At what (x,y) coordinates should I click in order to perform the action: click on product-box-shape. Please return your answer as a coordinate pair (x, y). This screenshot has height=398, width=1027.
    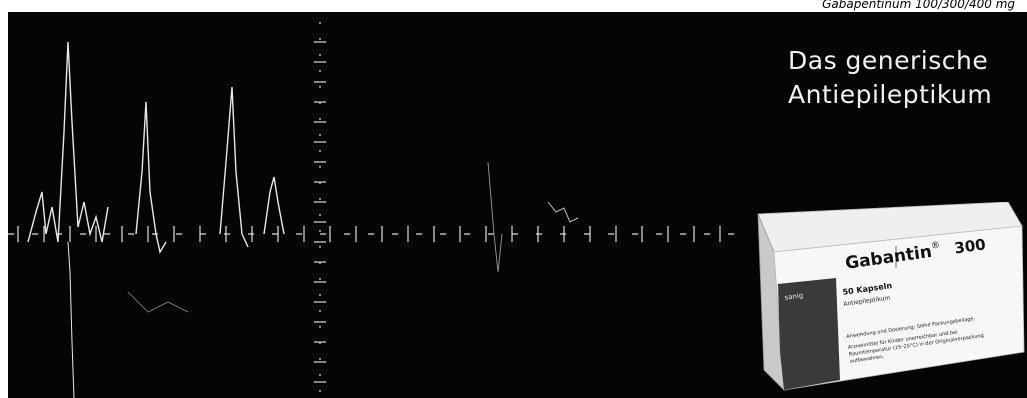
    Looking at the image, I should click on (891, 297).